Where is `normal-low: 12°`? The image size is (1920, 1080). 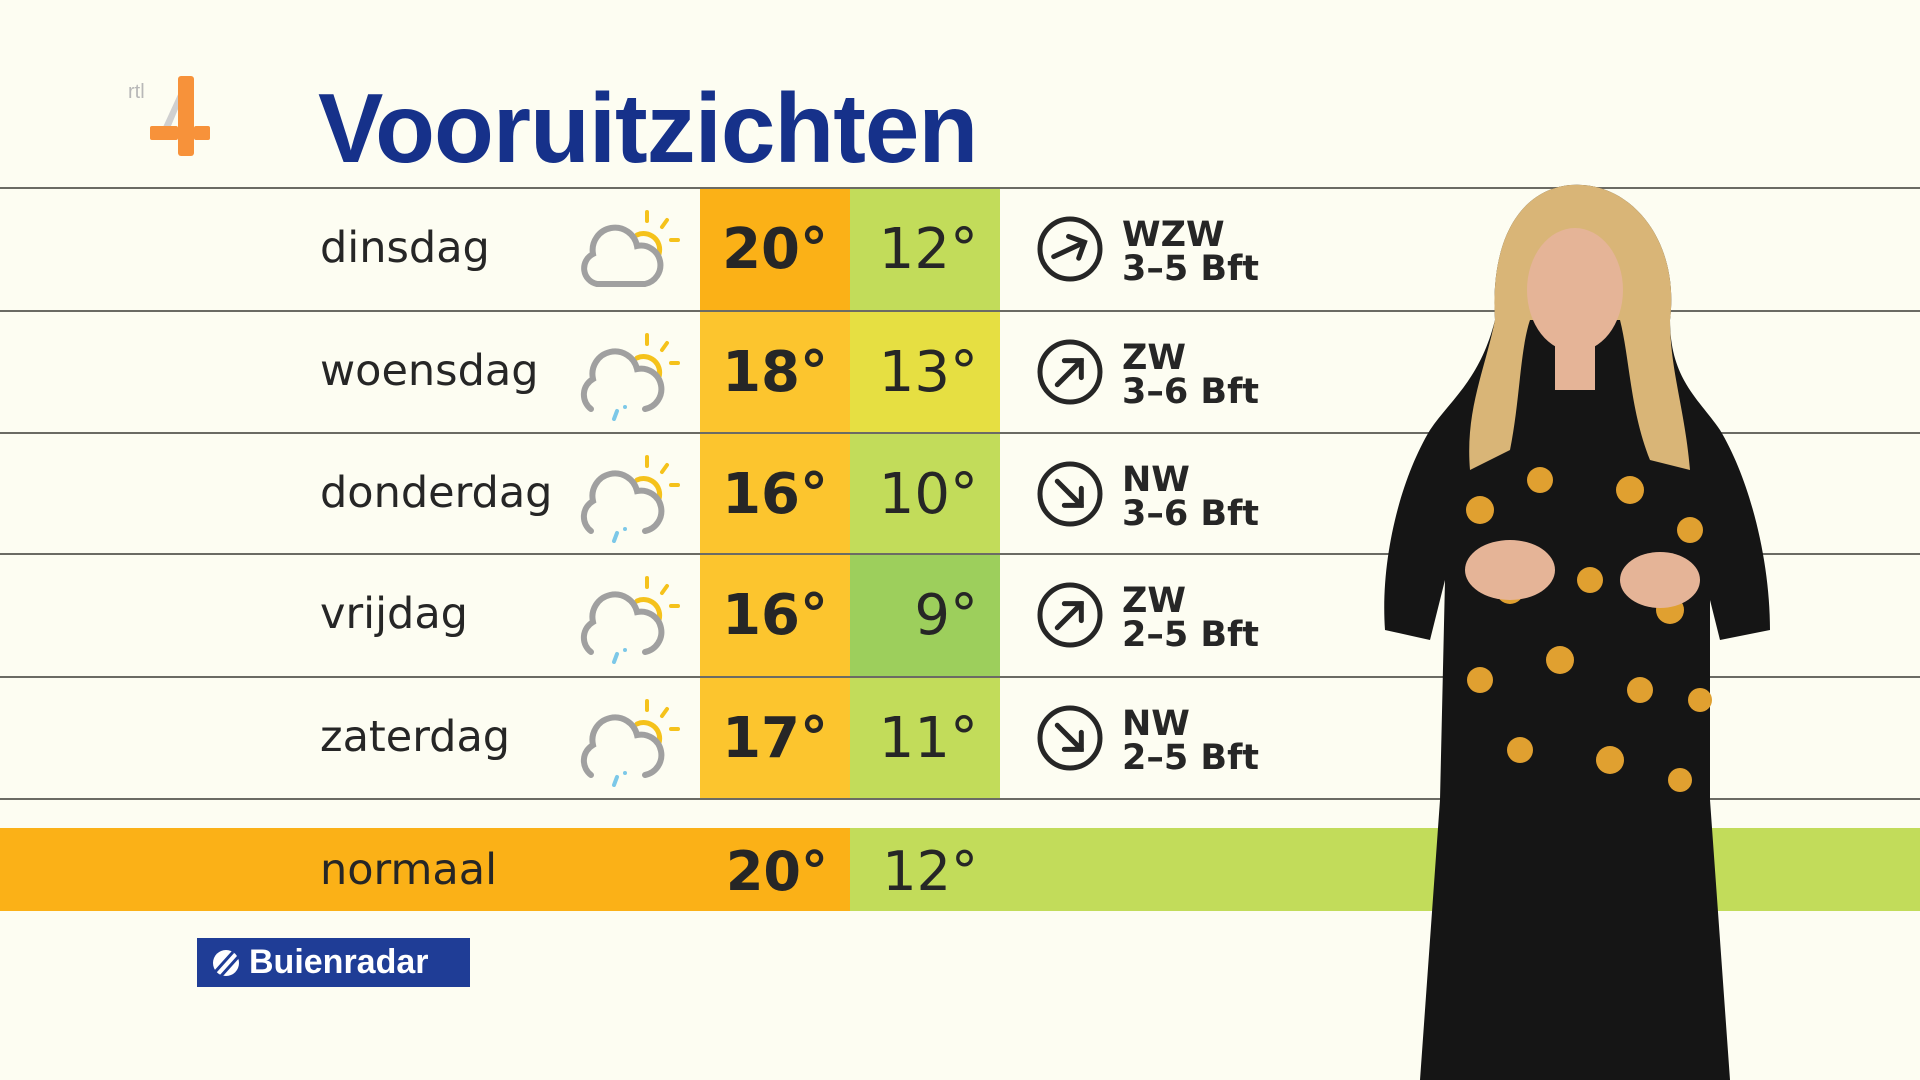 normal-low: 12° is located at coordinates (930, 871).